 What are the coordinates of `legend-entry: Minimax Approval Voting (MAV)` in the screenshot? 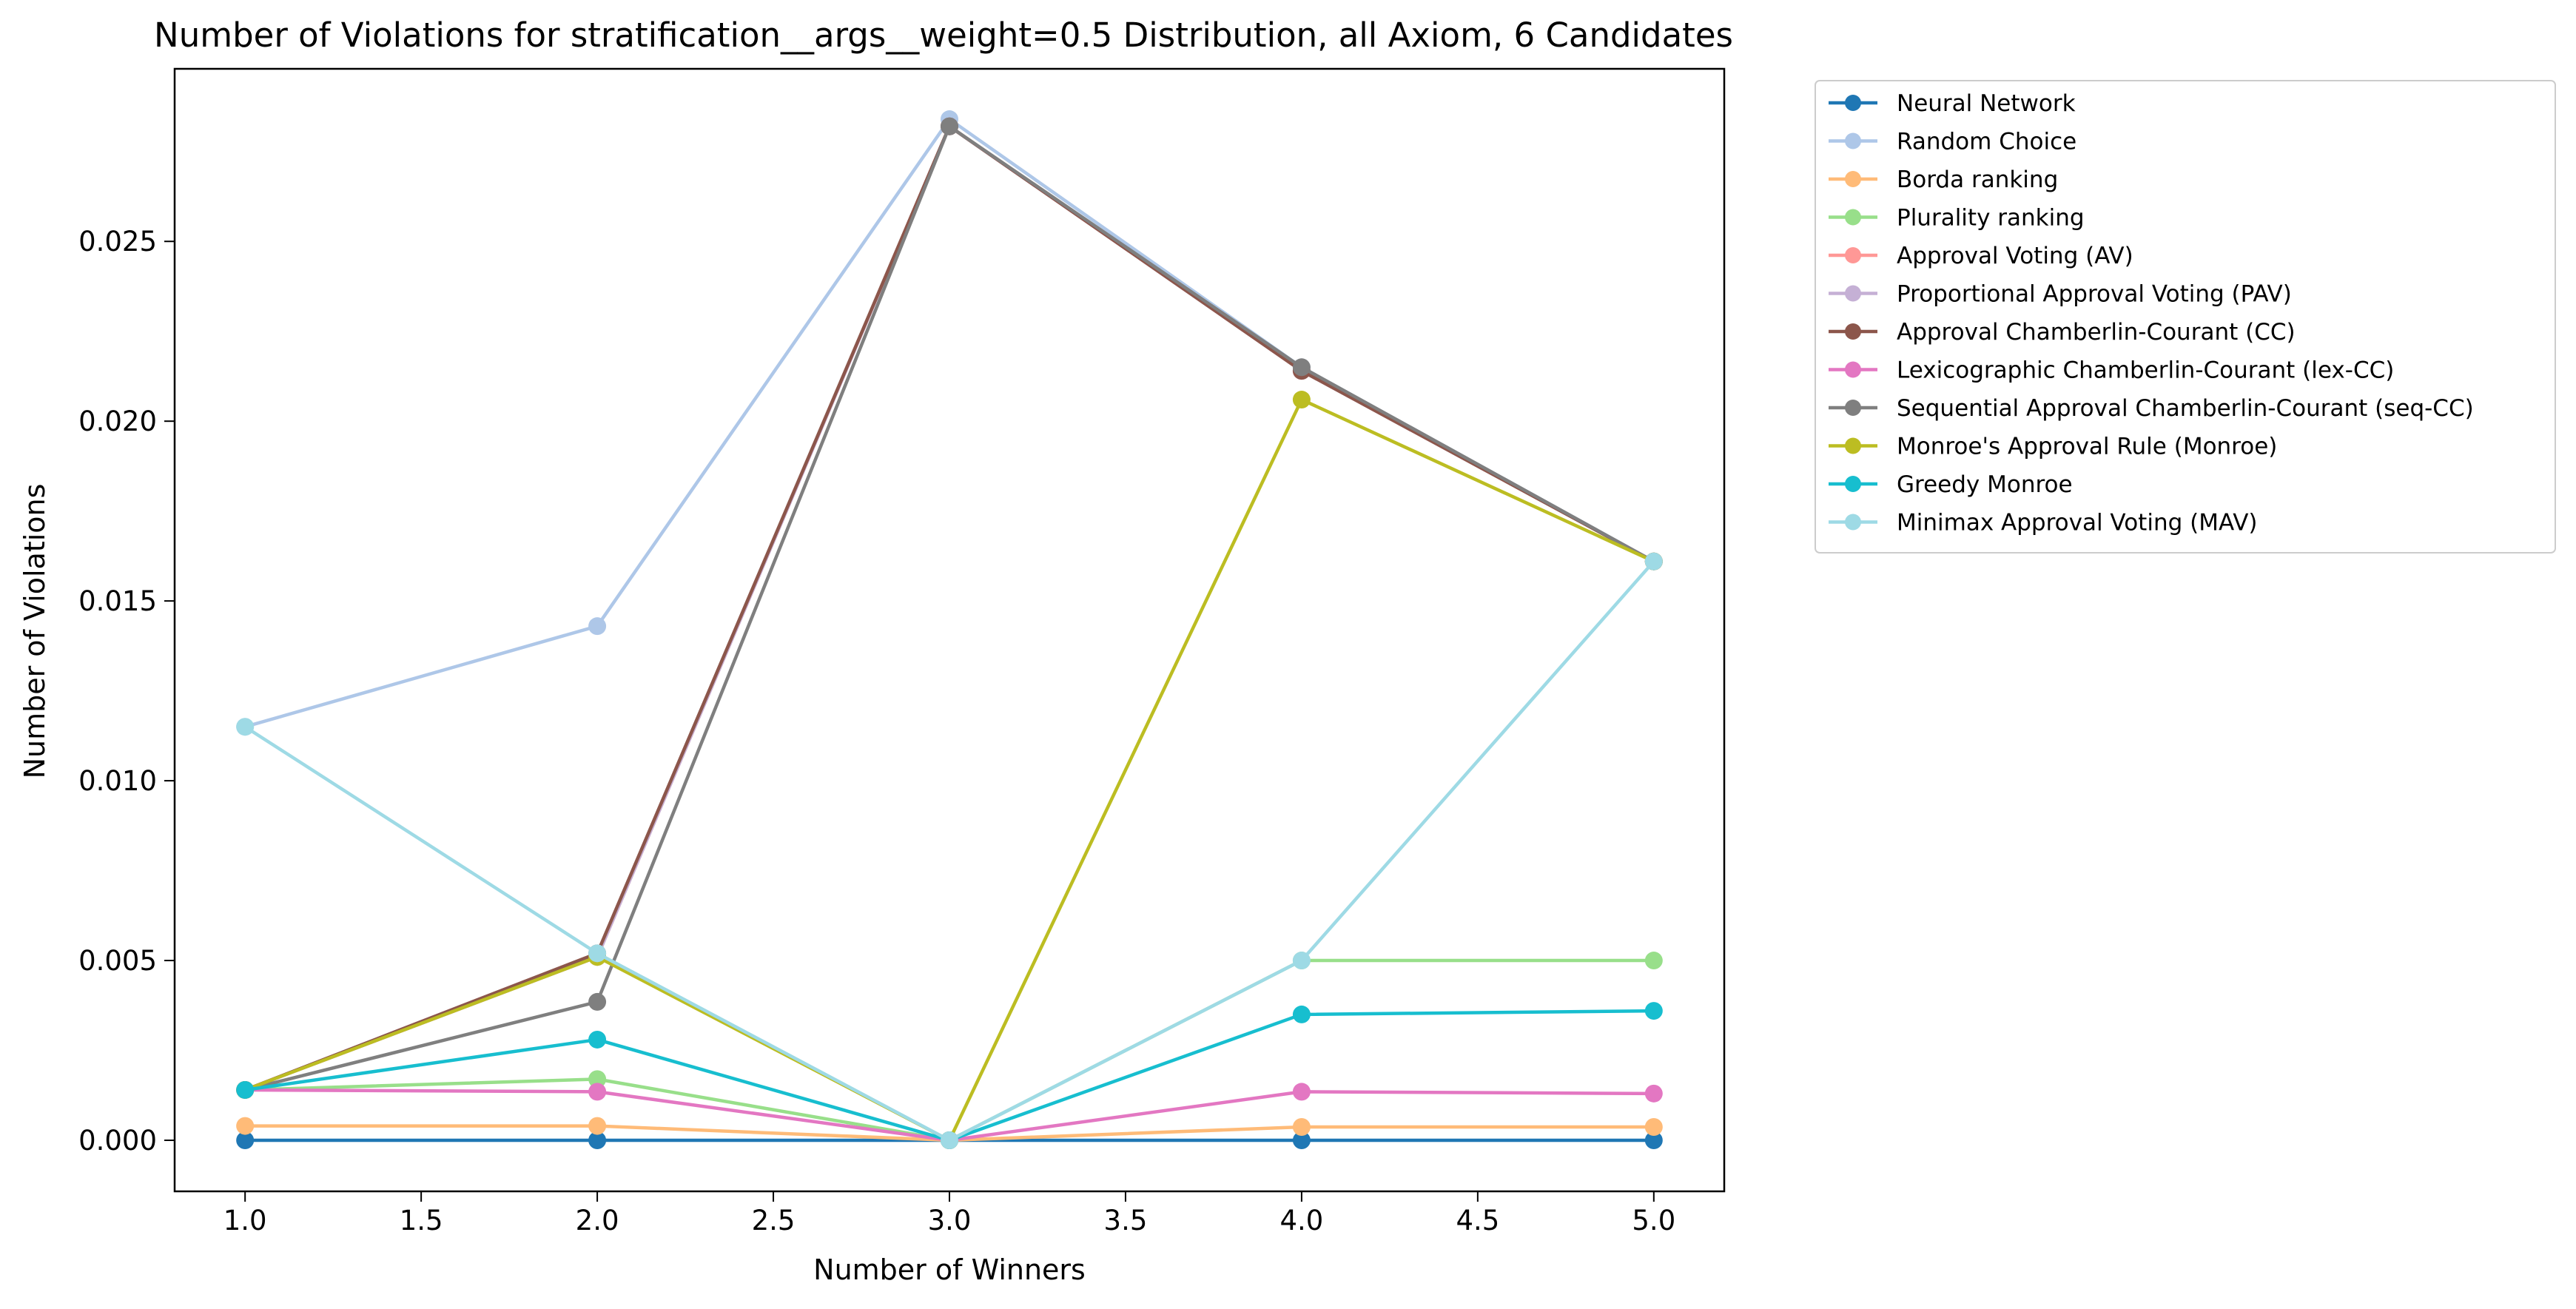 It's located at (2043, 523).